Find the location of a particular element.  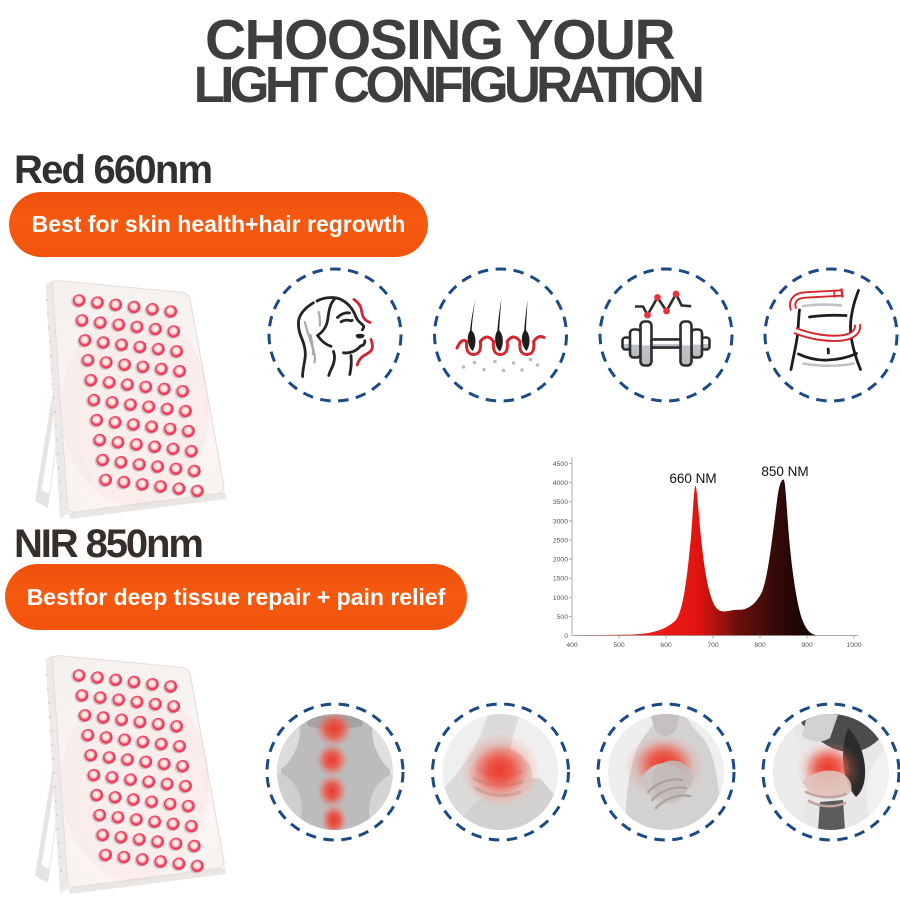

svg-text: 400 is located at coordinates (572, 645).